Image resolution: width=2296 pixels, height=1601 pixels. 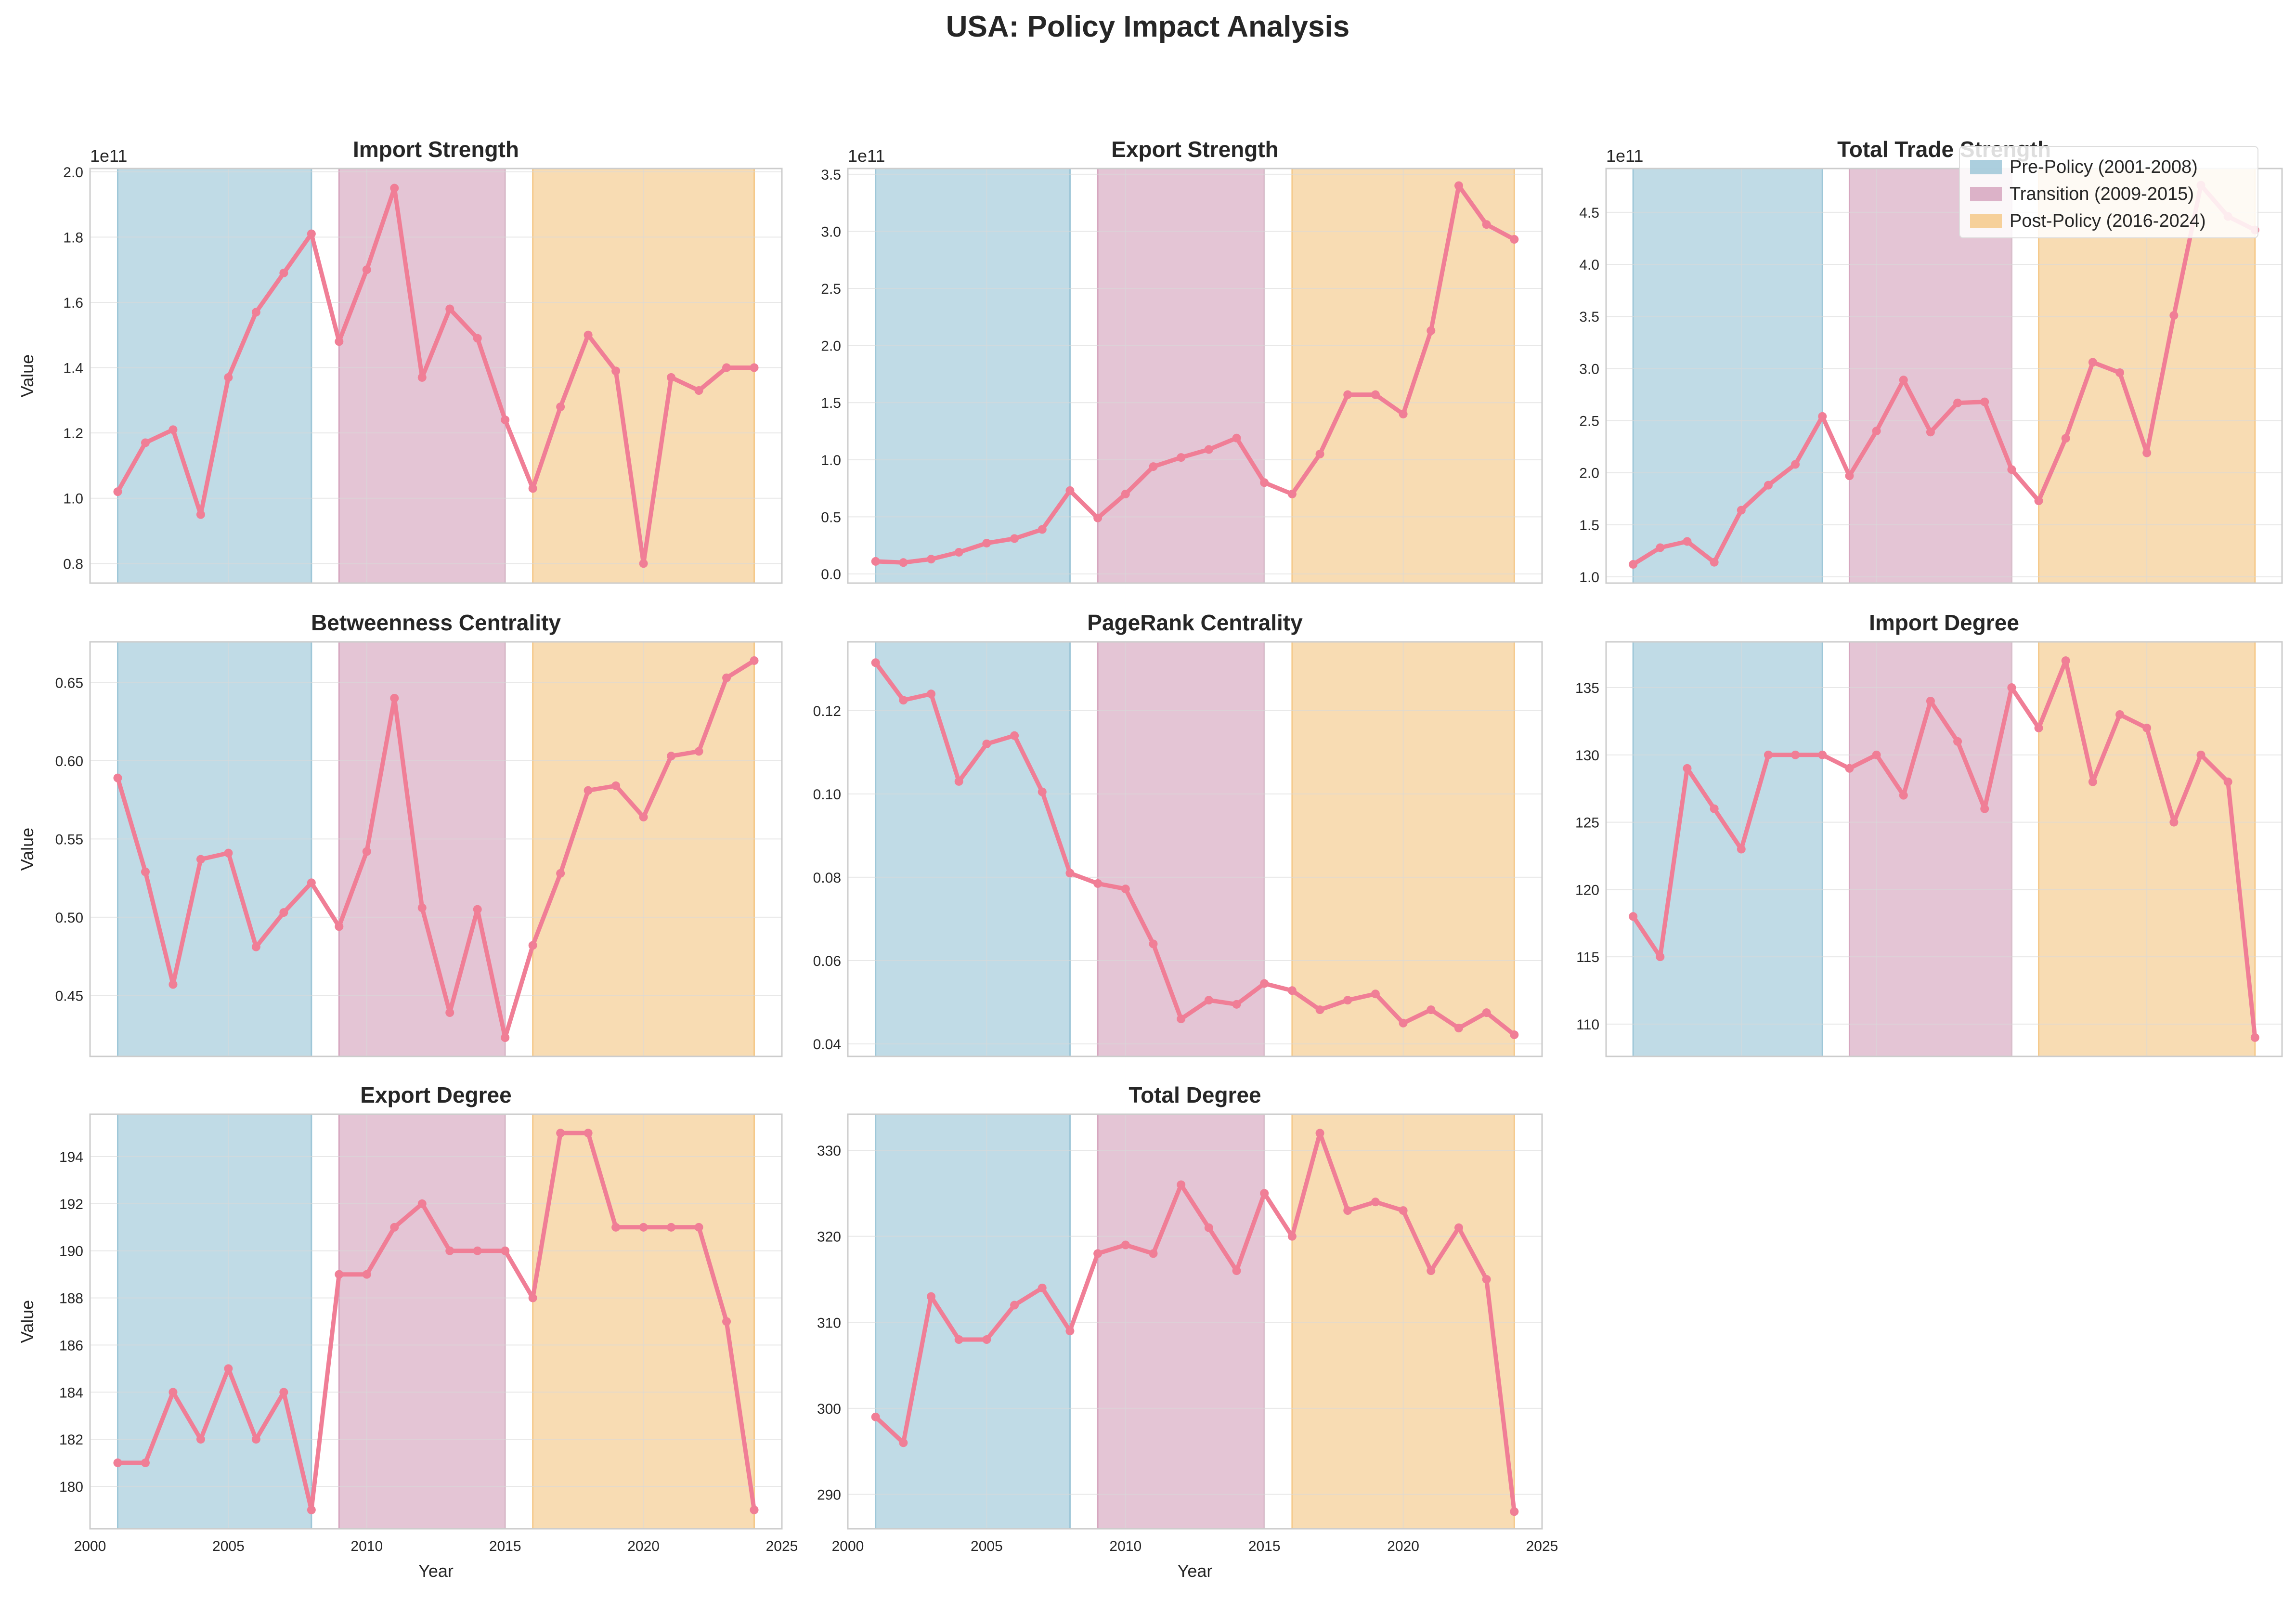 What do you see at coordinates (1195, 622) in the screenshot?
I see `panel-title: PageRank Centrality` at bounding box center [1195, 622].